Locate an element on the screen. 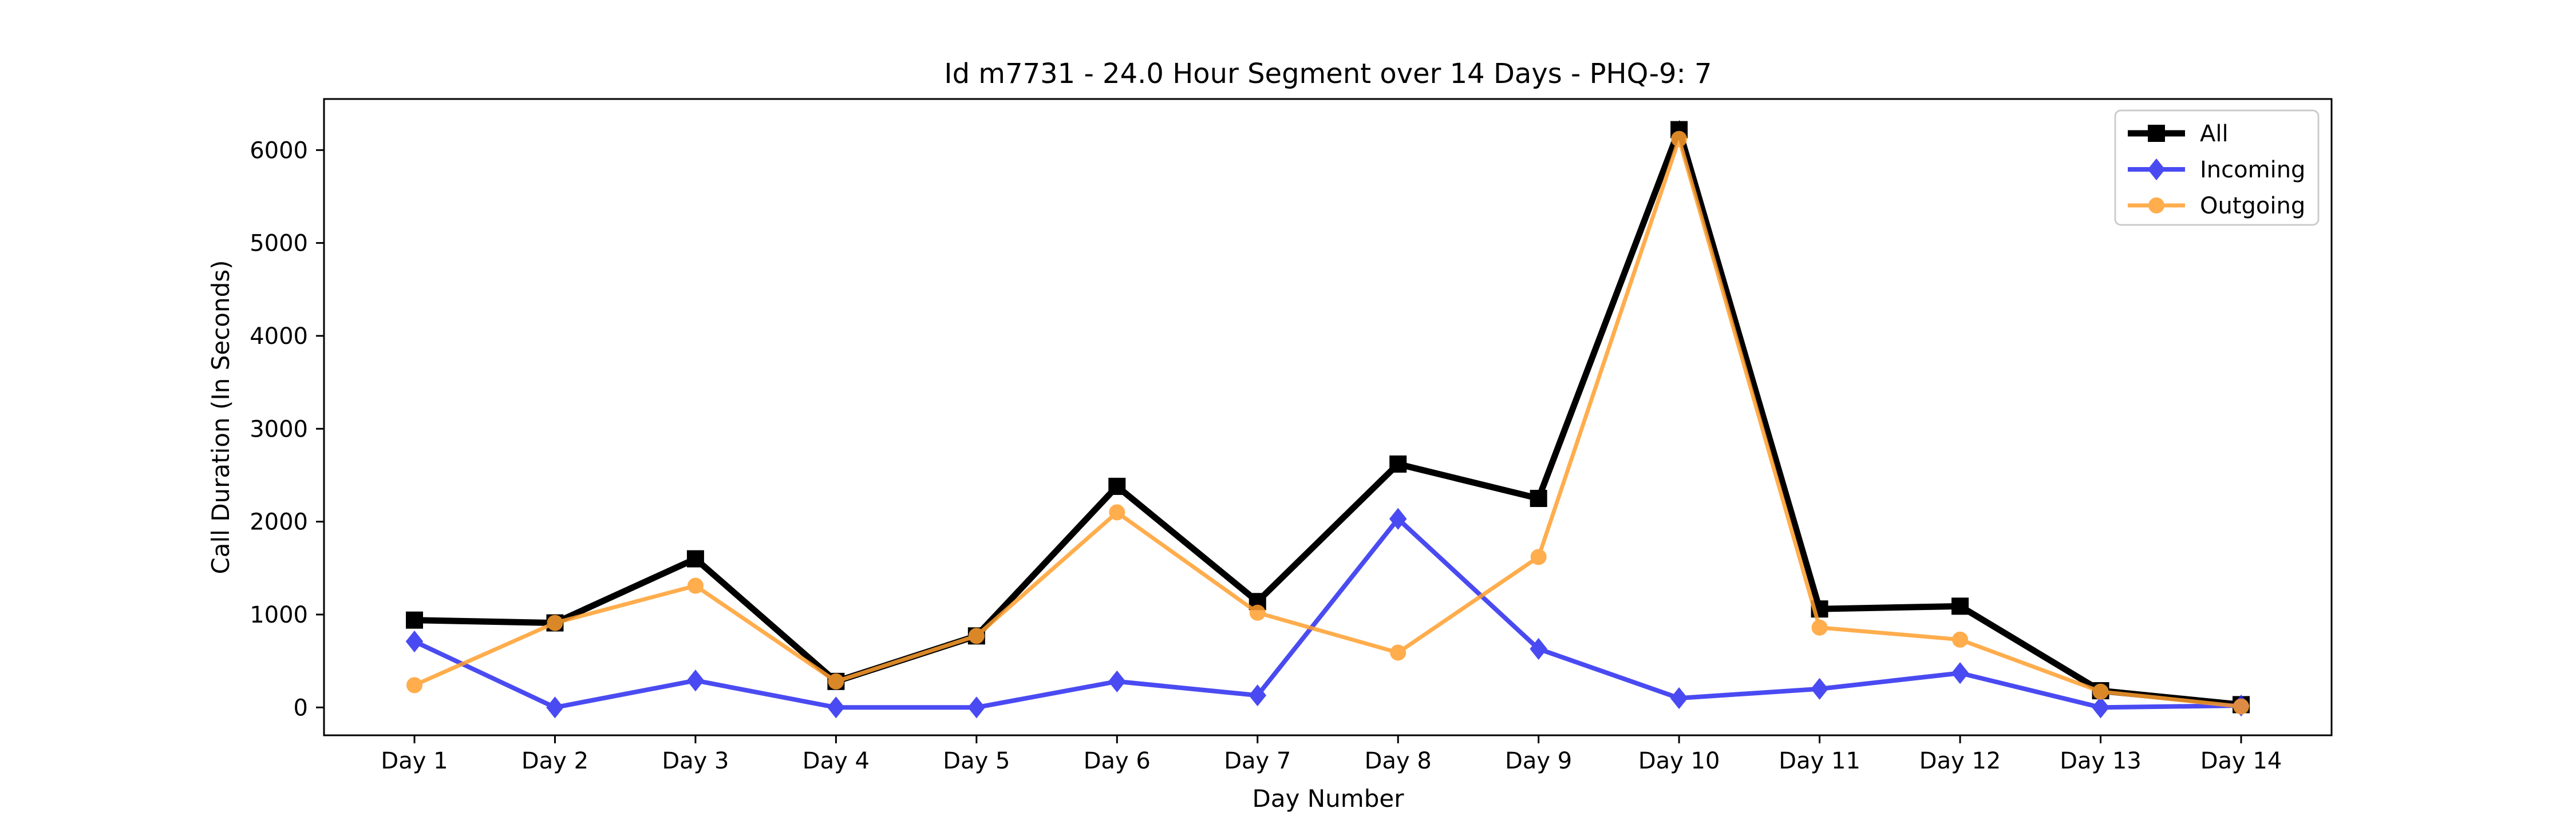 This screenshot has height=824, width=2576. legend-item-outgoing is located at coordinates (2156, 205).